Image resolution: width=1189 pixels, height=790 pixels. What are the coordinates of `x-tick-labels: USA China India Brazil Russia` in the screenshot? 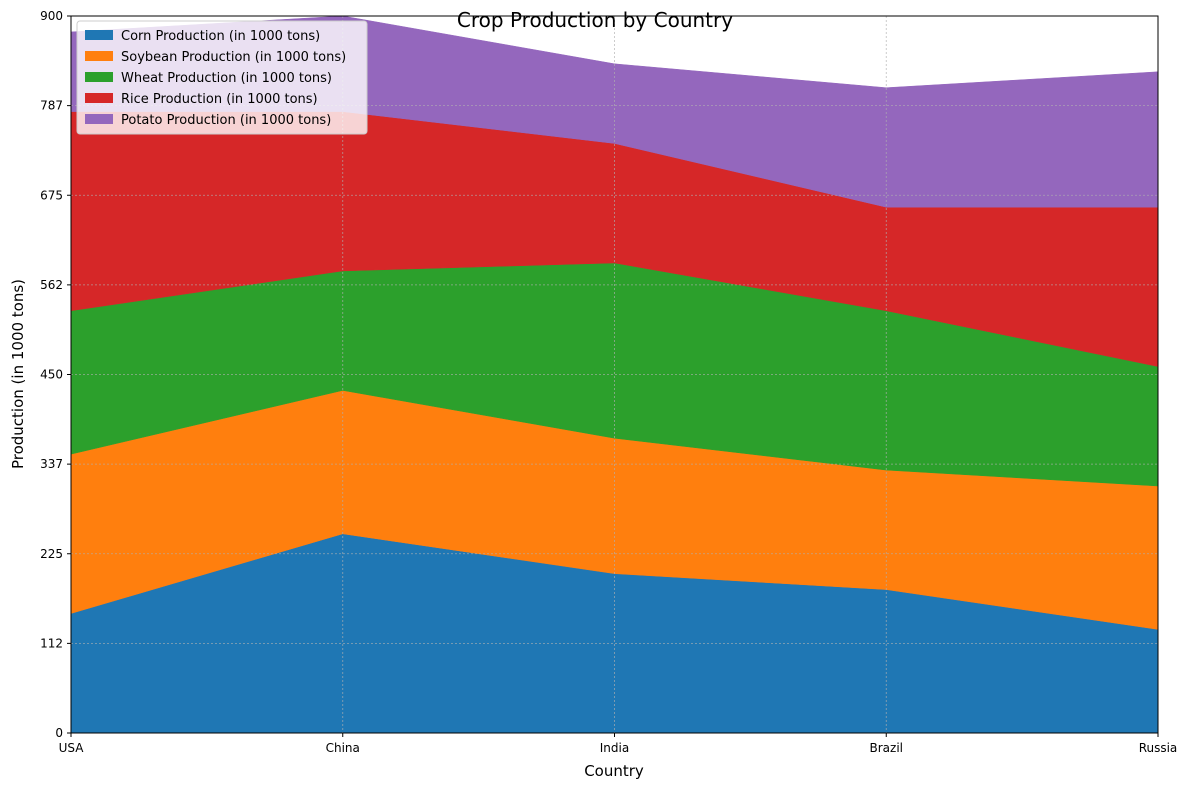 It's located at (618, 748).